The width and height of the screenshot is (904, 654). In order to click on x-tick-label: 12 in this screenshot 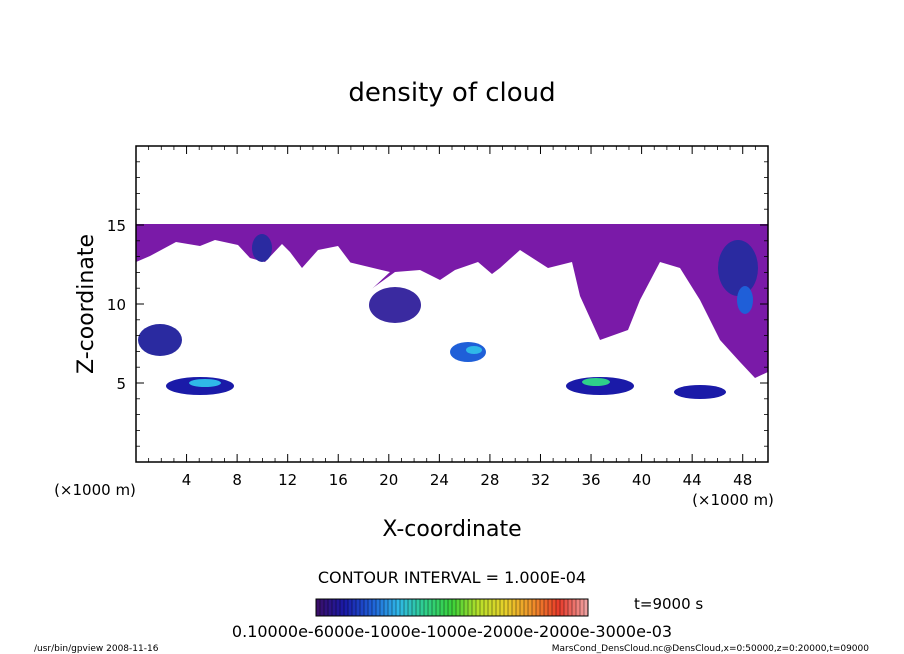, I will do `click(287, 480)`.